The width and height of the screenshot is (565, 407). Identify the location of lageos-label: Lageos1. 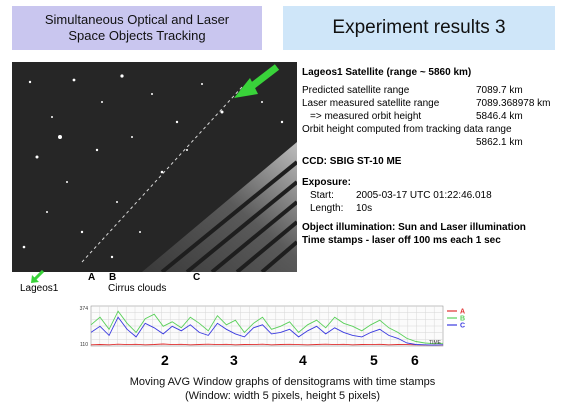
(39, 288).